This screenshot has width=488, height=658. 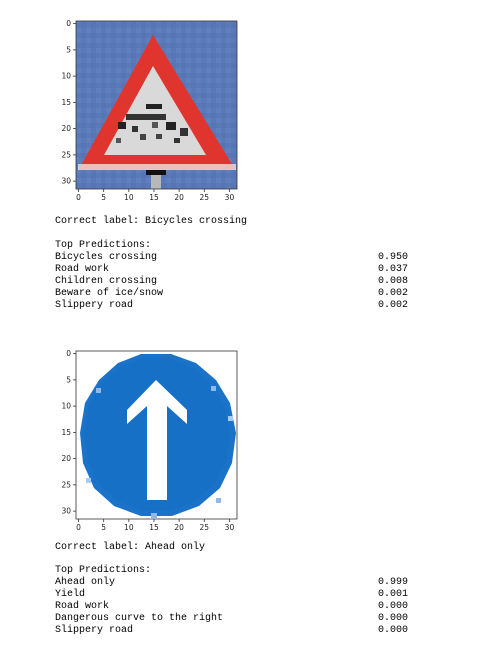 What do you see at coordinates (231, 258) in the screenshot?
I see `prediction-row: Bicycles crossing 0.950` at bounding box center [231, 258].